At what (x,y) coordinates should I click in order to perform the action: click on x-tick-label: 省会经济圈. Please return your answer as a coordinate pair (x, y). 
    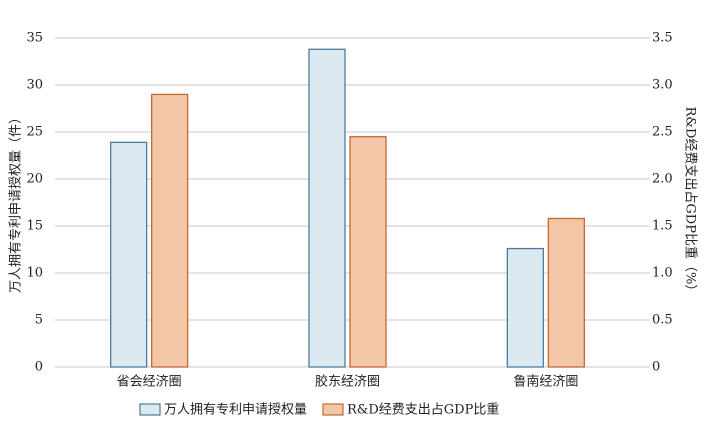
    Looking at the image, I should click on (149, 382).